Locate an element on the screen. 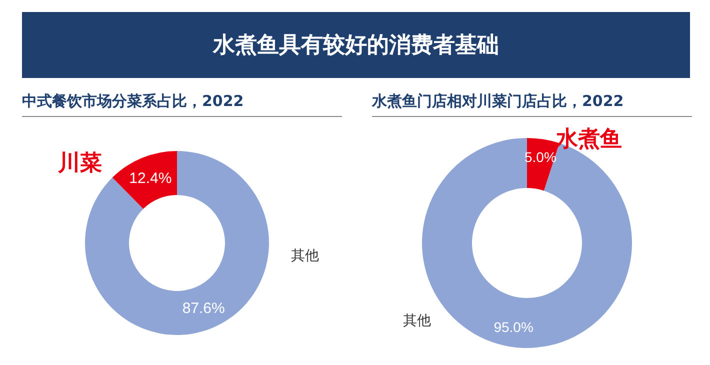  chart-subtitle: 中式餐饮市场分菜系占比，2022 is located at coordinates (182, 104).